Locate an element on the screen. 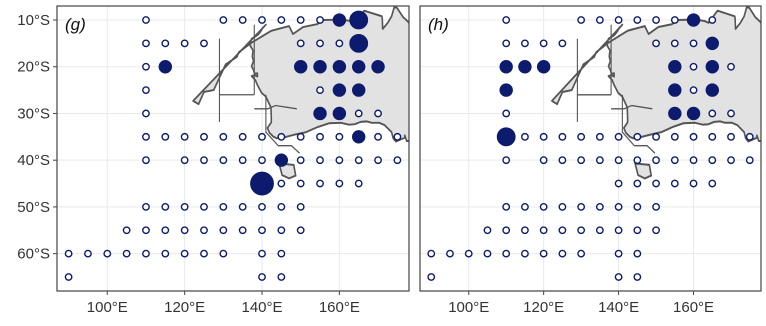  panel-label: (g) is located at coordinates (75, 24).